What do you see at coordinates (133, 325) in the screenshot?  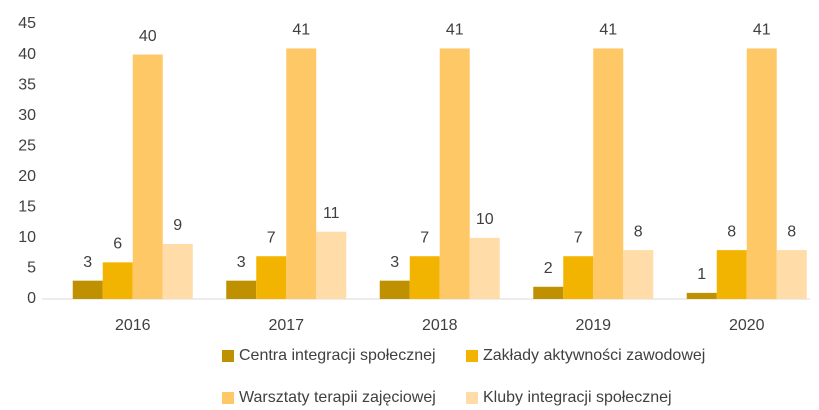 I see `x-tick-label: 2016` at bounding box center [133, 325].